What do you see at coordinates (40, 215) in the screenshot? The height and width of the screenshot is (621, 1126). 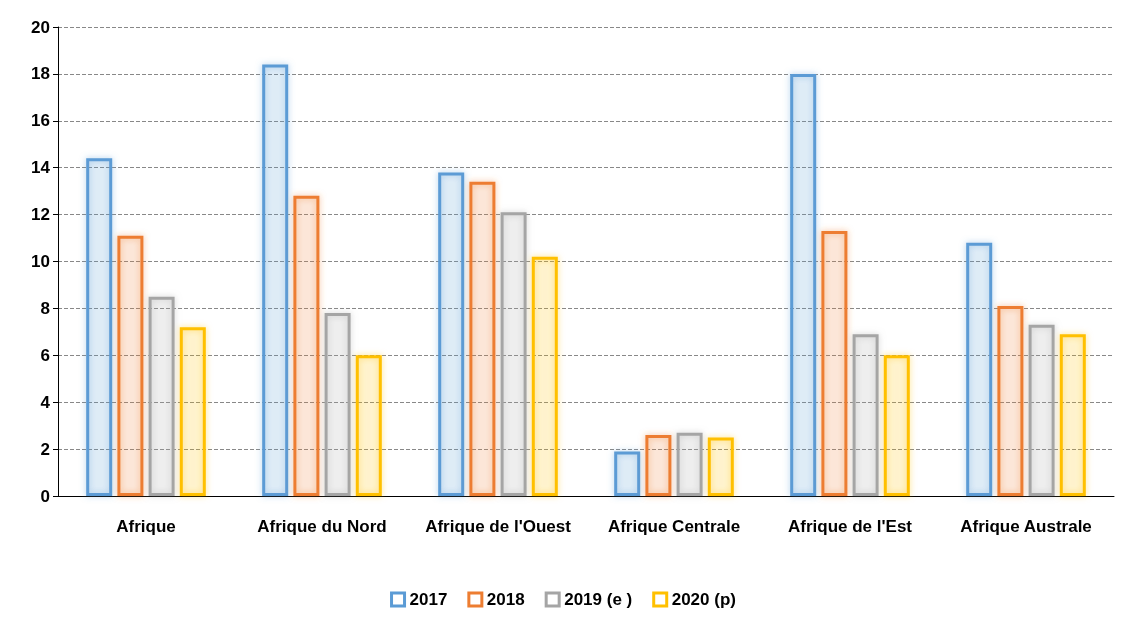 I see `y-tick-label: 12` at bounding box center [40, 215].